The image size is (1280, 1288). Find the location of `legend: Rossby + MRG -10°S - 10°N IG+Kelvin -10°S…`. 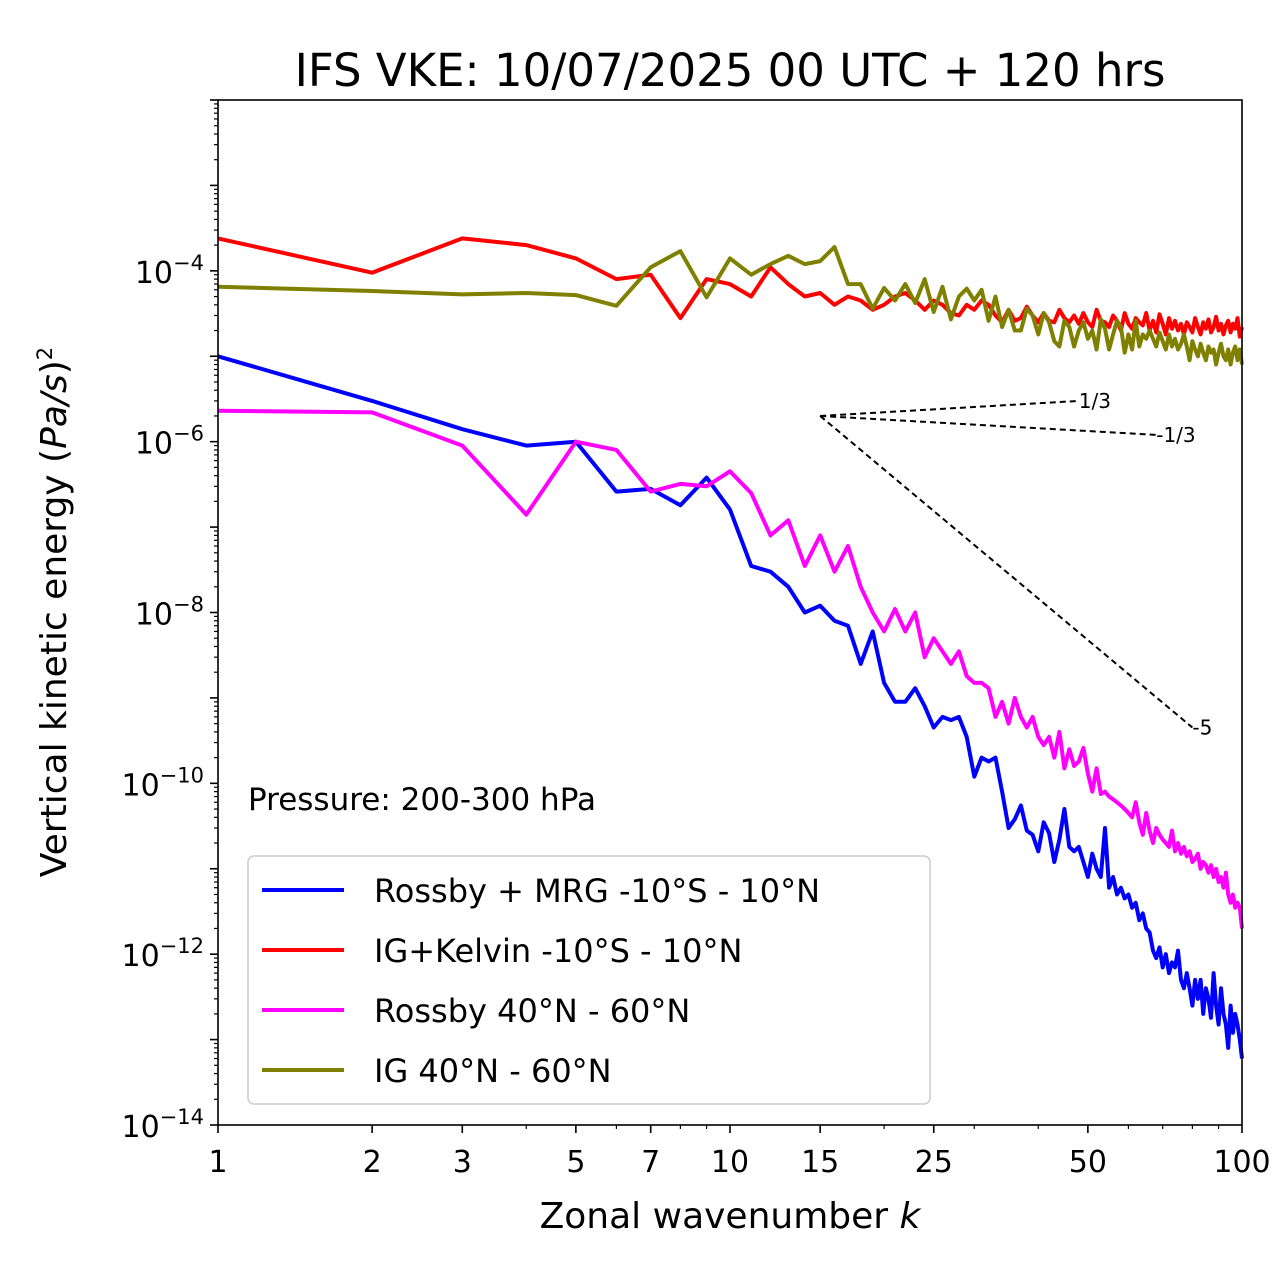

legend: Rossby + MRG -10°S - 10°N IG+Kelvin -10°S… is located at coordinates (589, 980).